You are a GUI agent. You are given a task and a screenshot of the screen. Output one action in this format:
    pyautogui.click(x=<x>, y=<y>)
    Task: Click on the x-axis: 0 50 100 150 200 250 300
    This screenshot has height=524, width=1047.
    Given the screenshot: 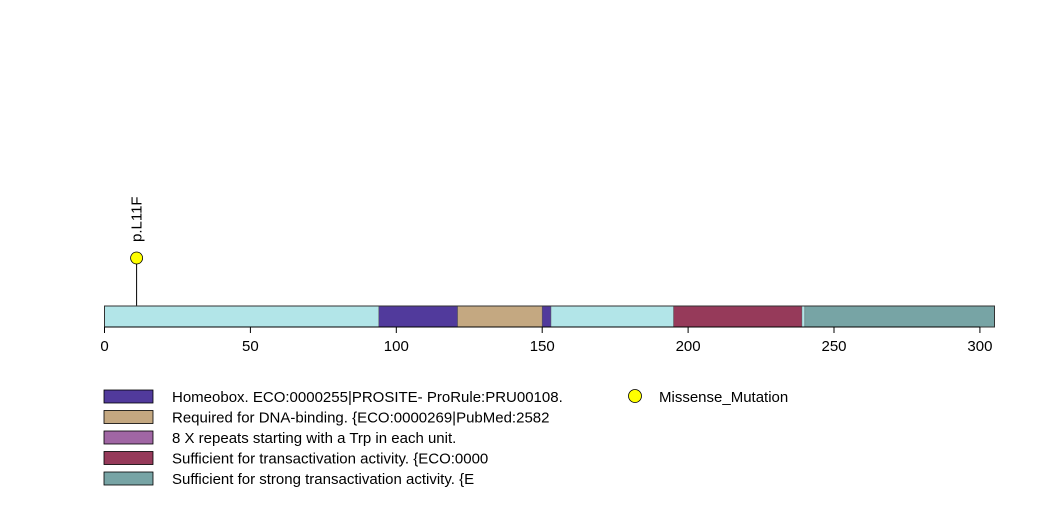 What is the action you would take?
    pyautogui.click(x=546, y=340)
    